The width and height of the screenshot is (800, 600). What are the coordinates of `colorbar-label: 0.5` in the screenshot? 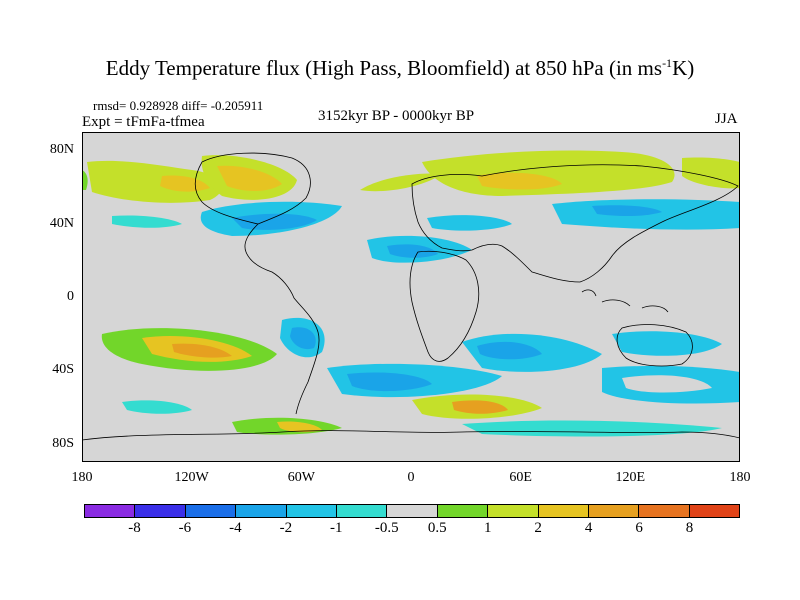 It's located at (437, 528).